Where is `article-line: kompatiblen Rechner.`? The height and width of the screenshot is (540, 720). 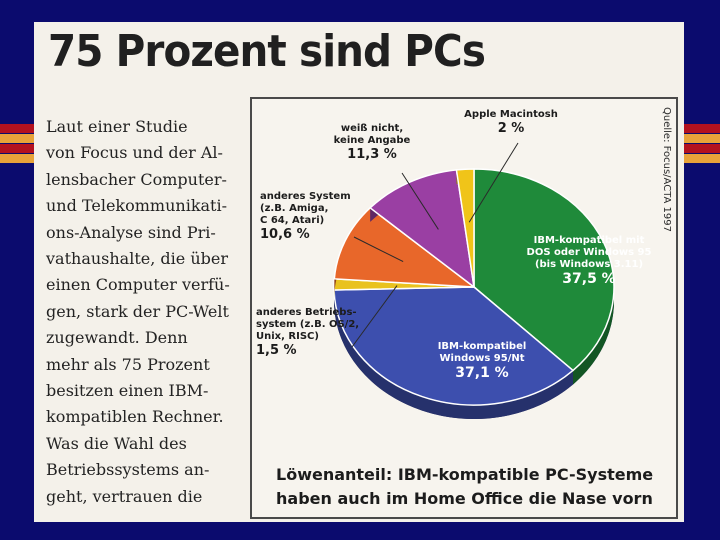 article-line: kompatiblen Rechner. is located at coordinates (135, 417).